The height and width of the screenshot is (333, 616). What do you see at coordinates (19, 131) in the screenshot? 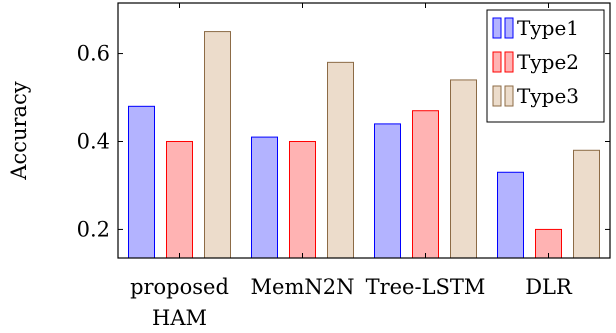
I see `y-axis-label: Accuracy` at bounding box center [19, 131].